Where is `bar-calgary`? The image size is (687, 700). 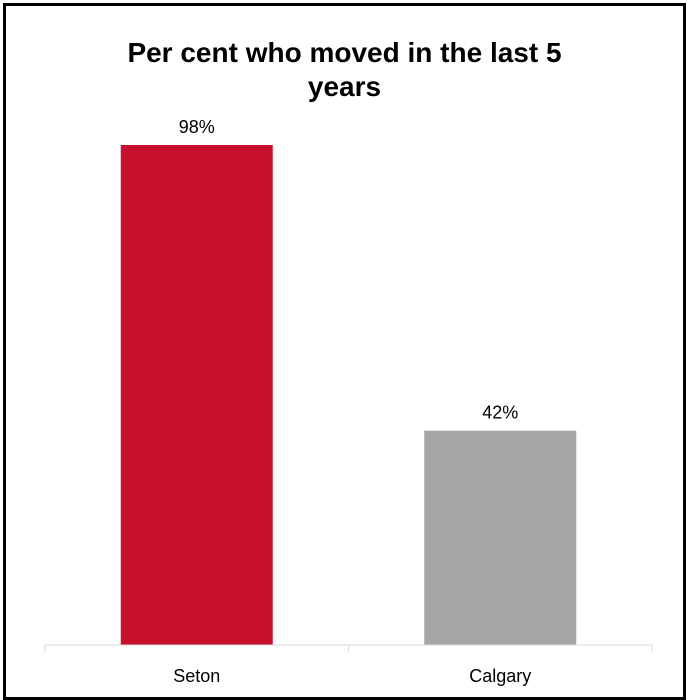 bar-calgary is located at coordinates (500, 537).